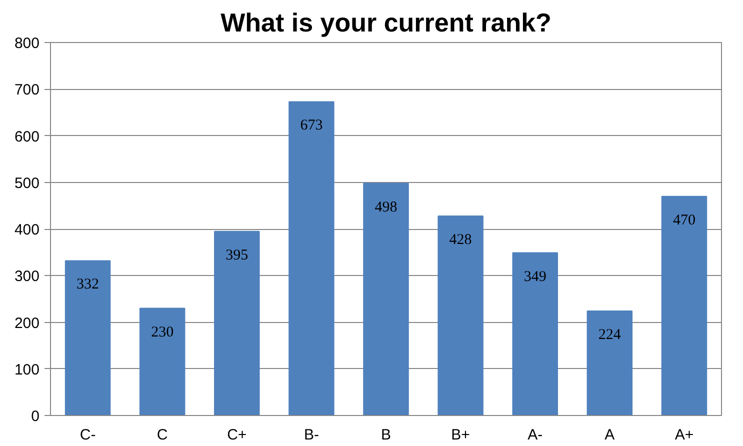 This screenshot has width=743, height=446. Describe the element at coordinates (311, 435) in the screenshot. I see `x-tick-label: B-` at that location.